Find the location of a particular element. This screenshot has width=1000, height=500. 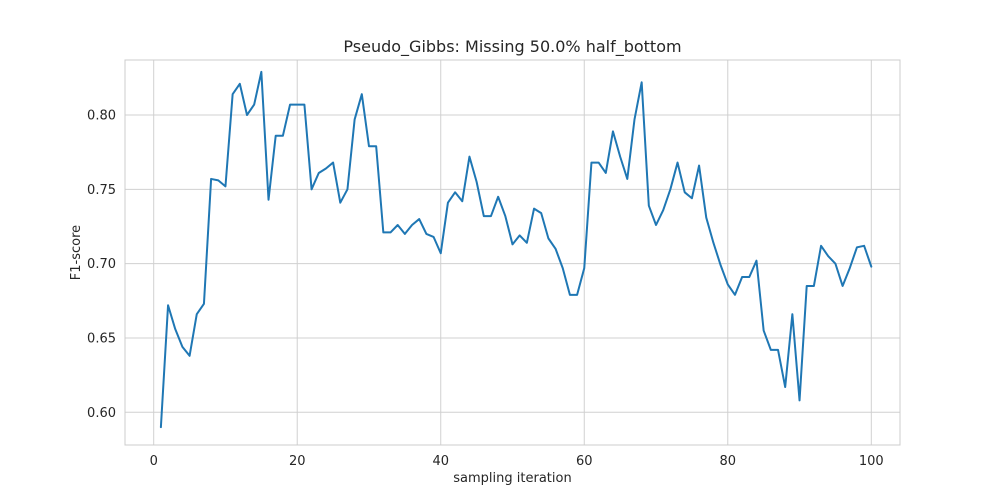

x-tick-label: 0 is located at coordinates (154, 461).